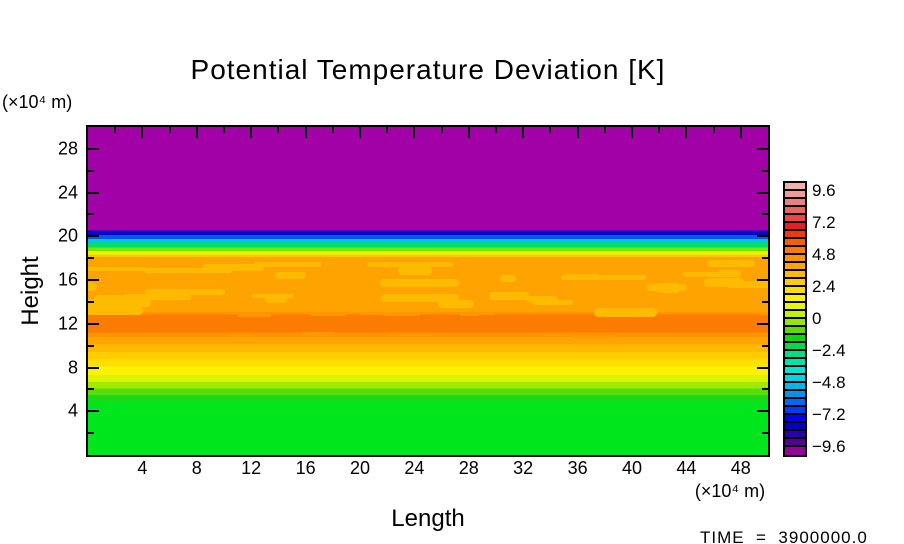 Image resolution: width=904 pixels, height=544 pixels. What do you see at coordinates (829, 350) in the screenshot?
I see `colorbar-tick-label: −2.4` at bounding box center [829, 350].